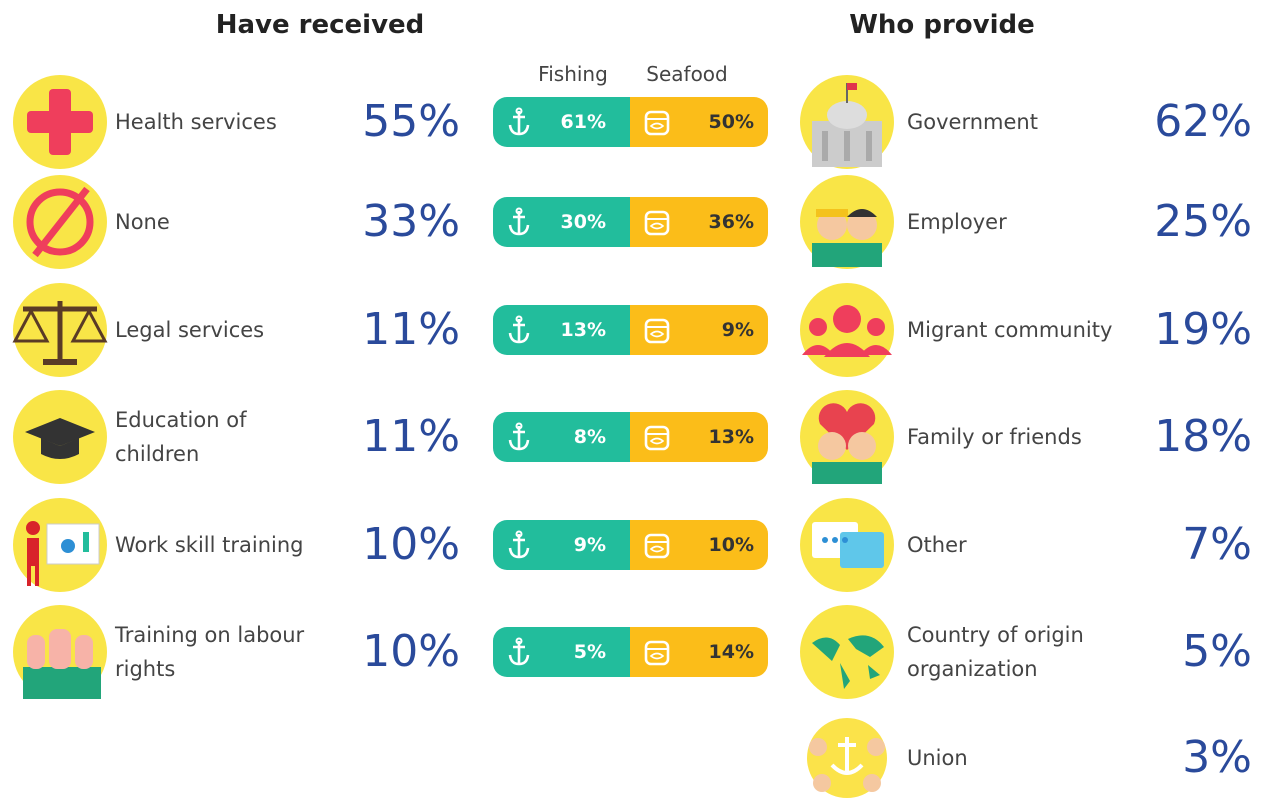  Describe the element at coordinates (957, 222) in the screenshot. I see `item-label: Employer` at that location.